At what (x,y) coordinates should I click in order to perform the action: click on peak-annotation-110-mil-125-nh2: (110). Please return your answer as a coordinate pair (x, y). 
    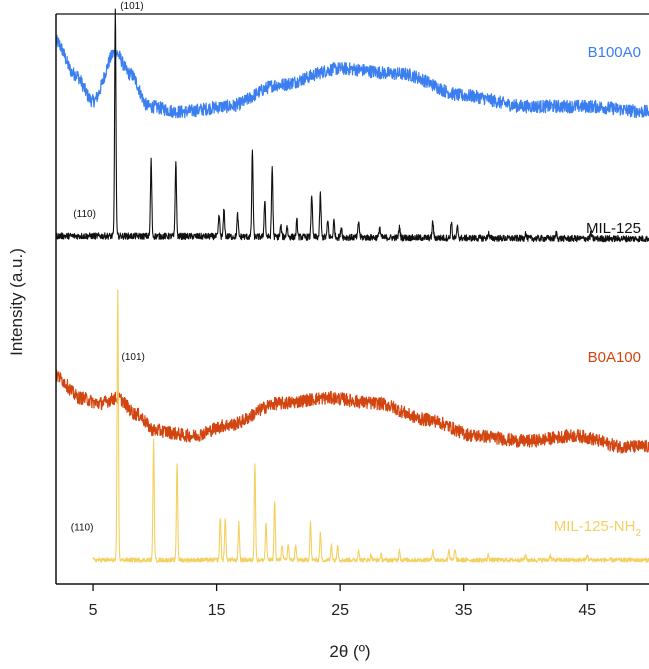
    Looking at the image, I should click on (82, 527).